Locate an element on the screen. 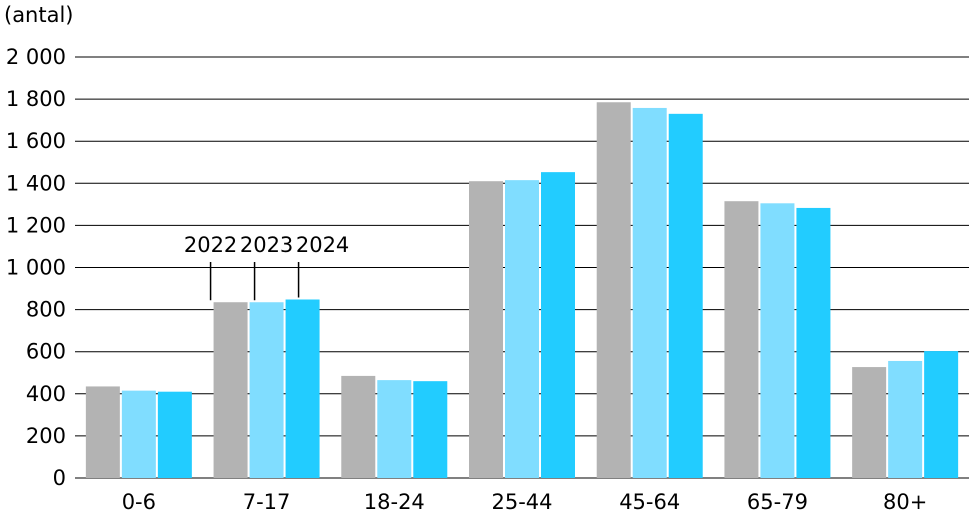  y-tick-label: 200 is located at coordinates (46, 436).